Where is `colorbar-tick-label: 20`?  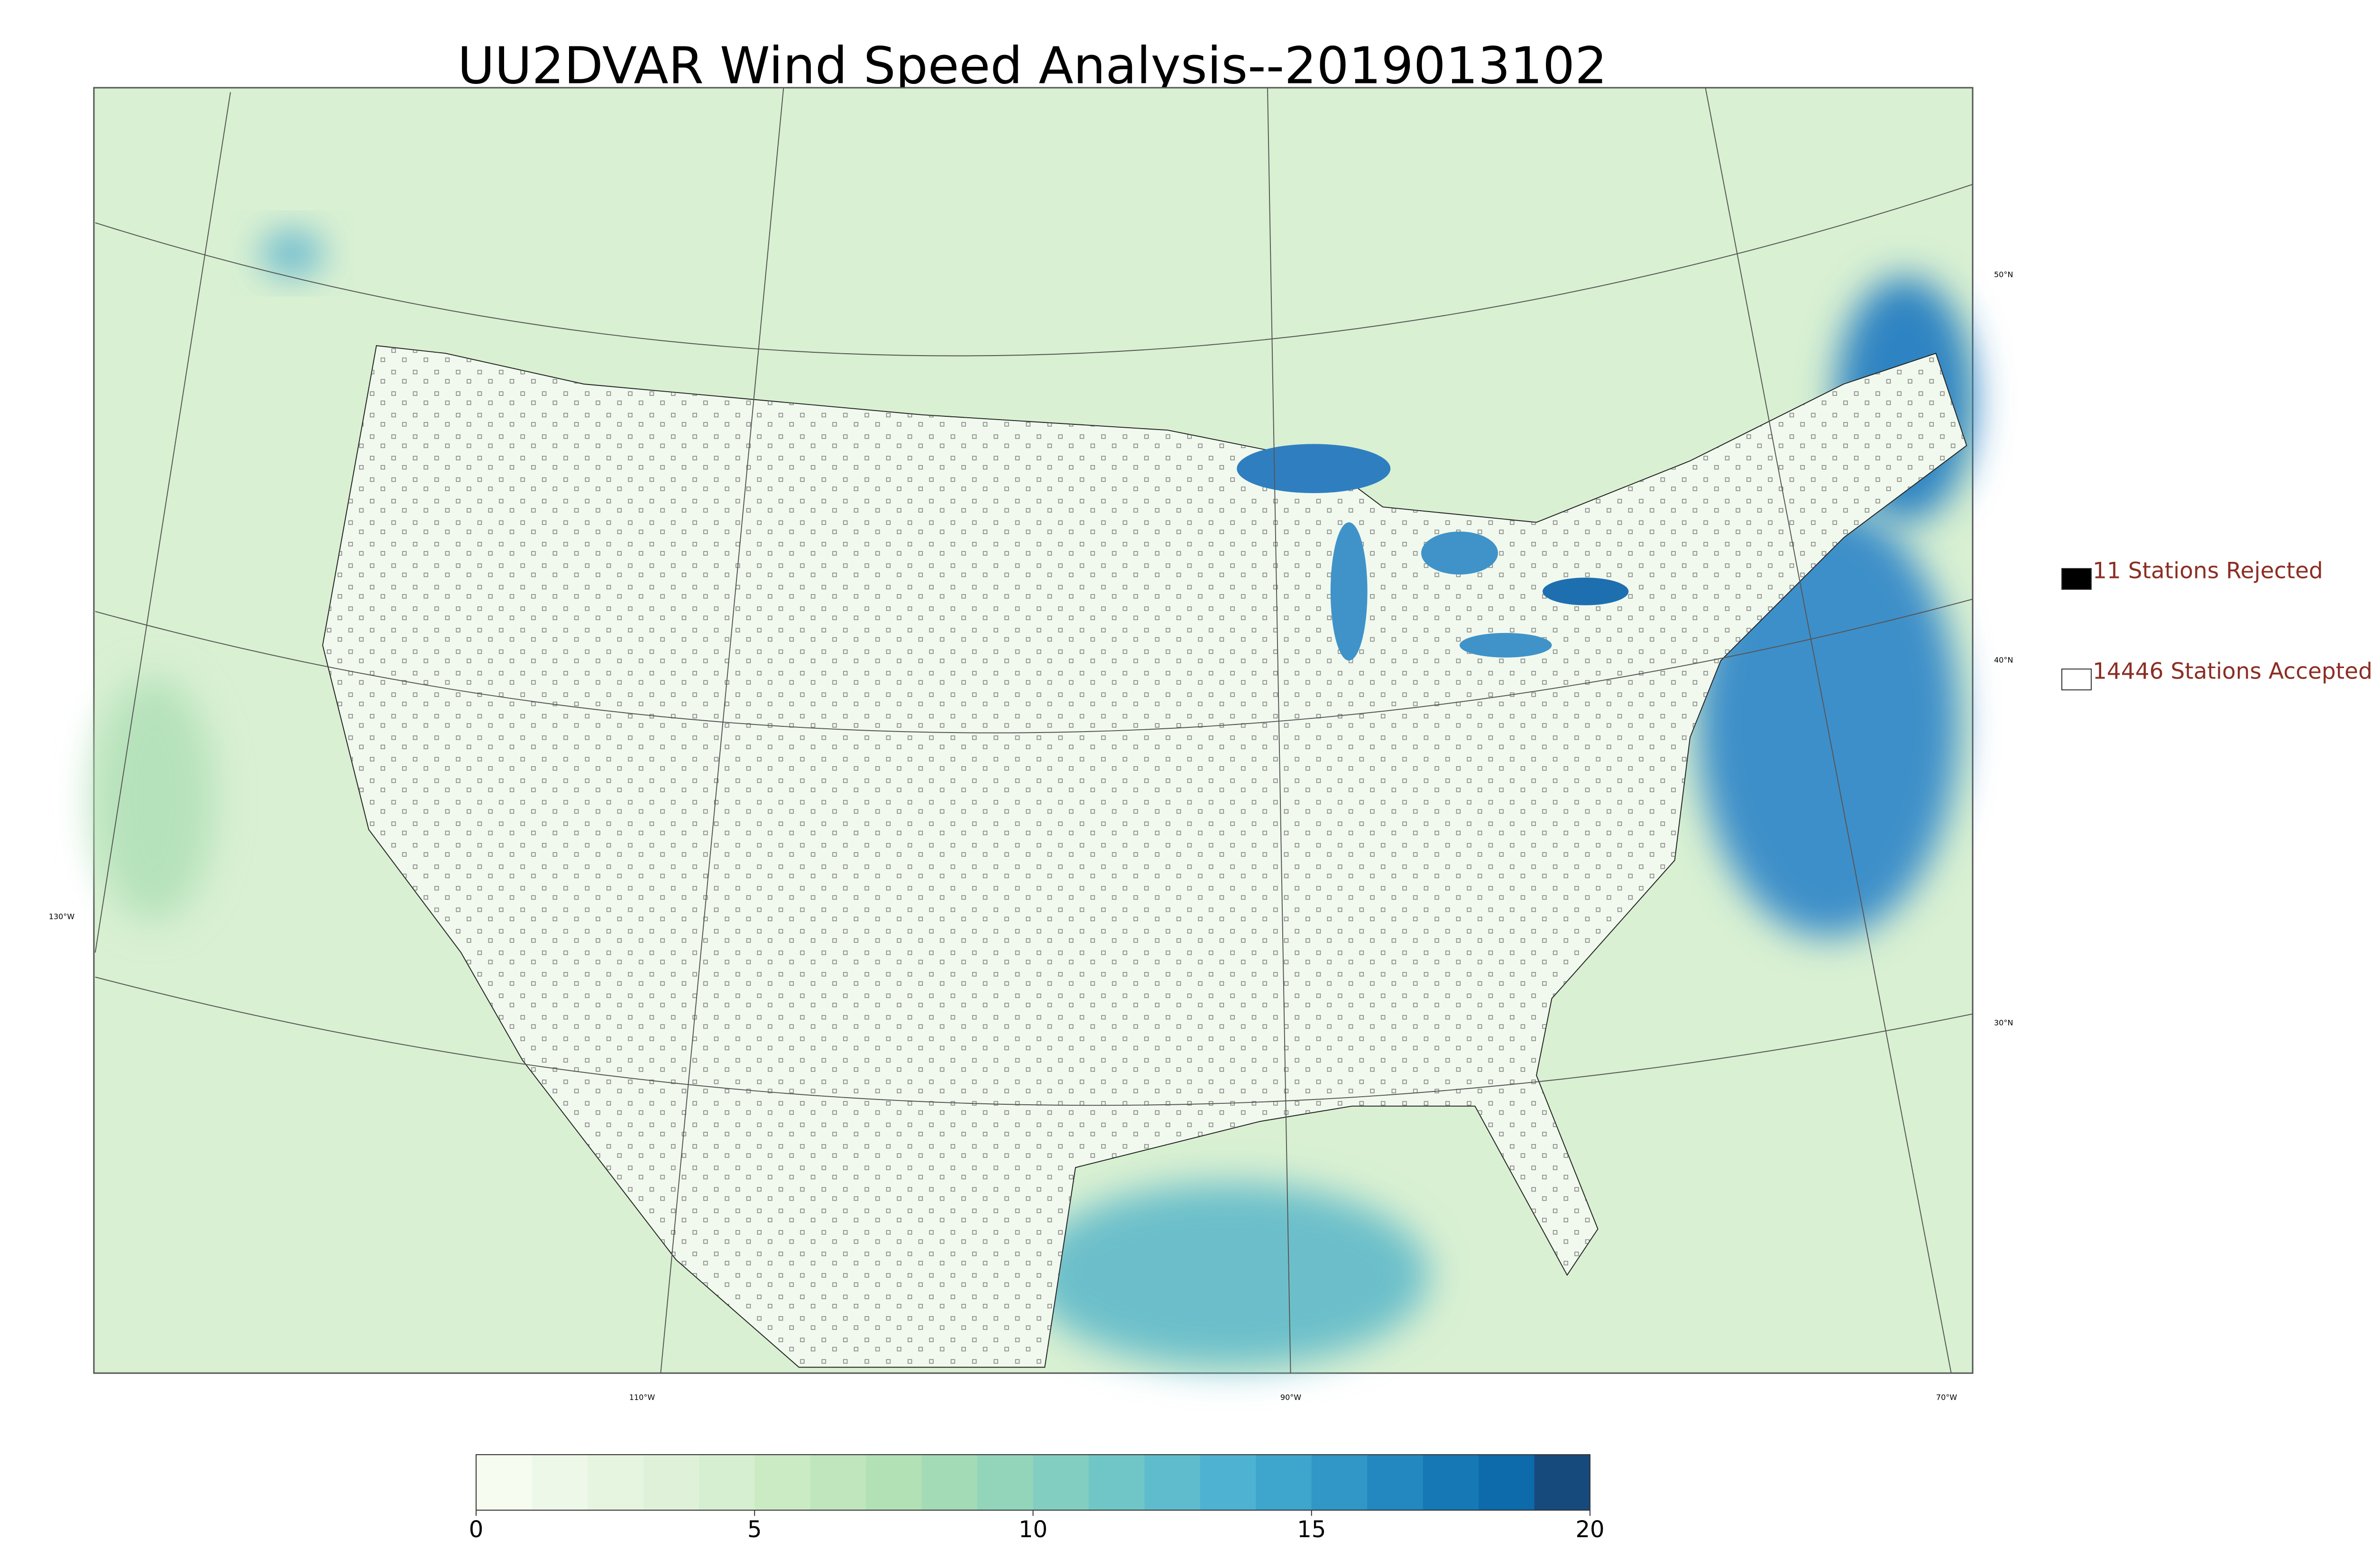 colorbar-tick-label: 20 is located at coordinates (1589, 1529).